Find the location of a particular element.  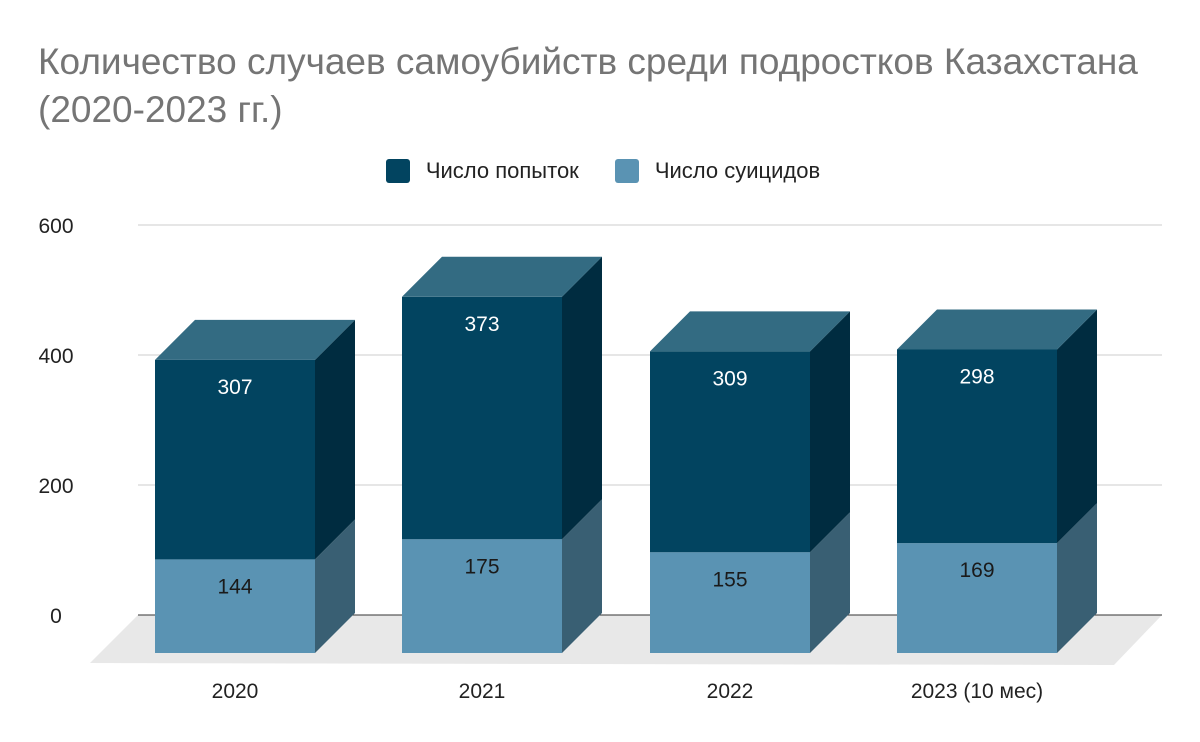

y-tick-label-600: 600 is located at coordinates (55, 226).